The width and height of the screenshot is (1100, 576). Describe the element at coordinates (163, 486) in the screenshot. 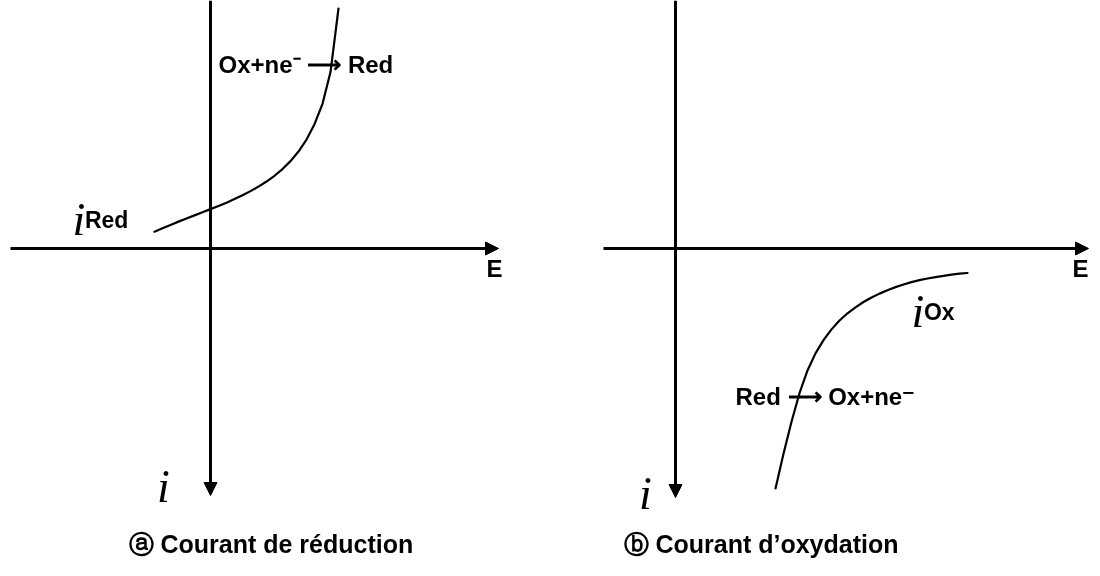

I see `text: i` at that location.